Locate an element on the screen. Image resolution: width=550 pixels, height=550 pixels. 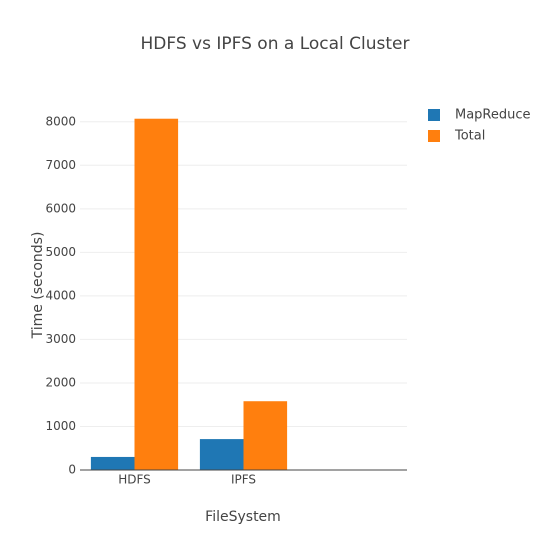
x-tick-label: HDFS is located at coordinates (134, 480).